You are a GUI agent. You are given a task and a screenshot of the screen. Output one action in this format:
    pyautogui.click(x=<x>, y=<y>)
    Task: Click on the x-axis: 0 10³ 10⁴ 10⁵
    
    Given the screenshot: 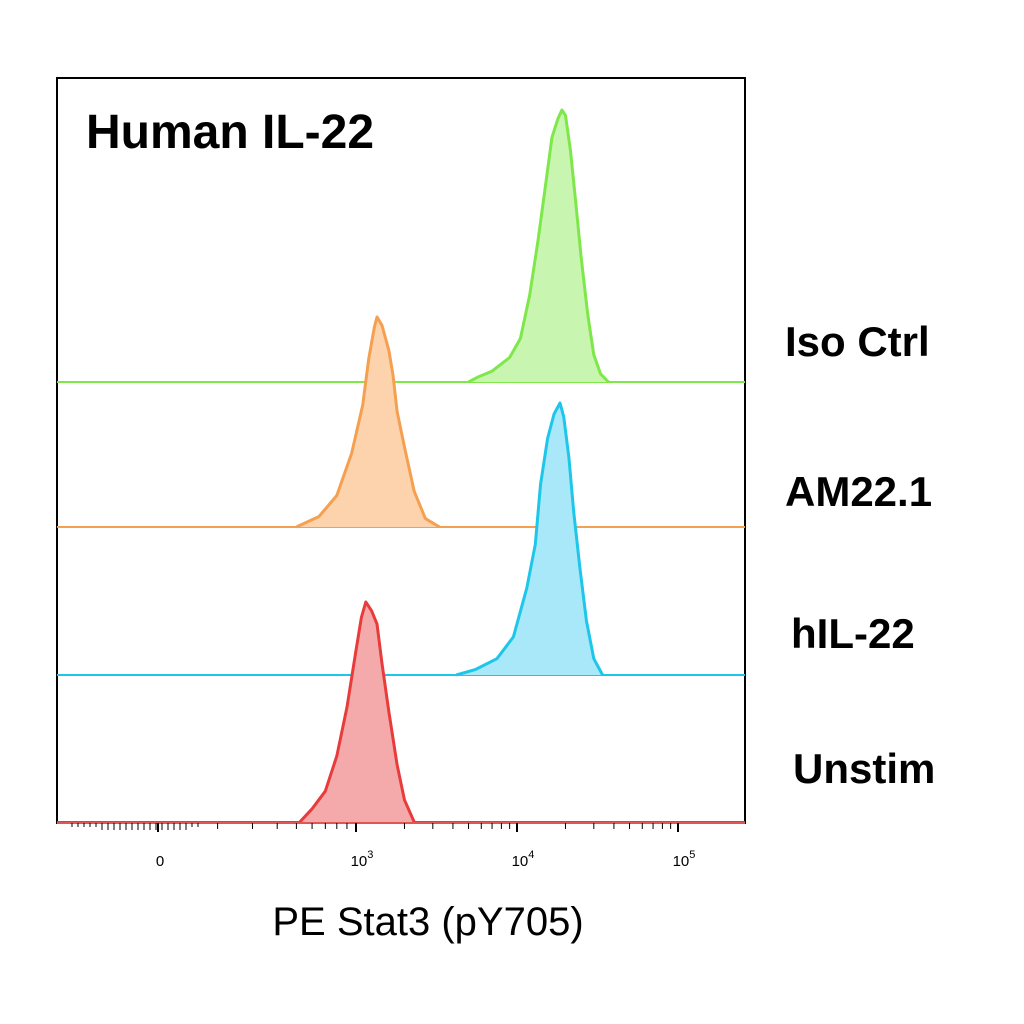 What is the action you would take?
    pyautogui.click(x=401, y=846)
    